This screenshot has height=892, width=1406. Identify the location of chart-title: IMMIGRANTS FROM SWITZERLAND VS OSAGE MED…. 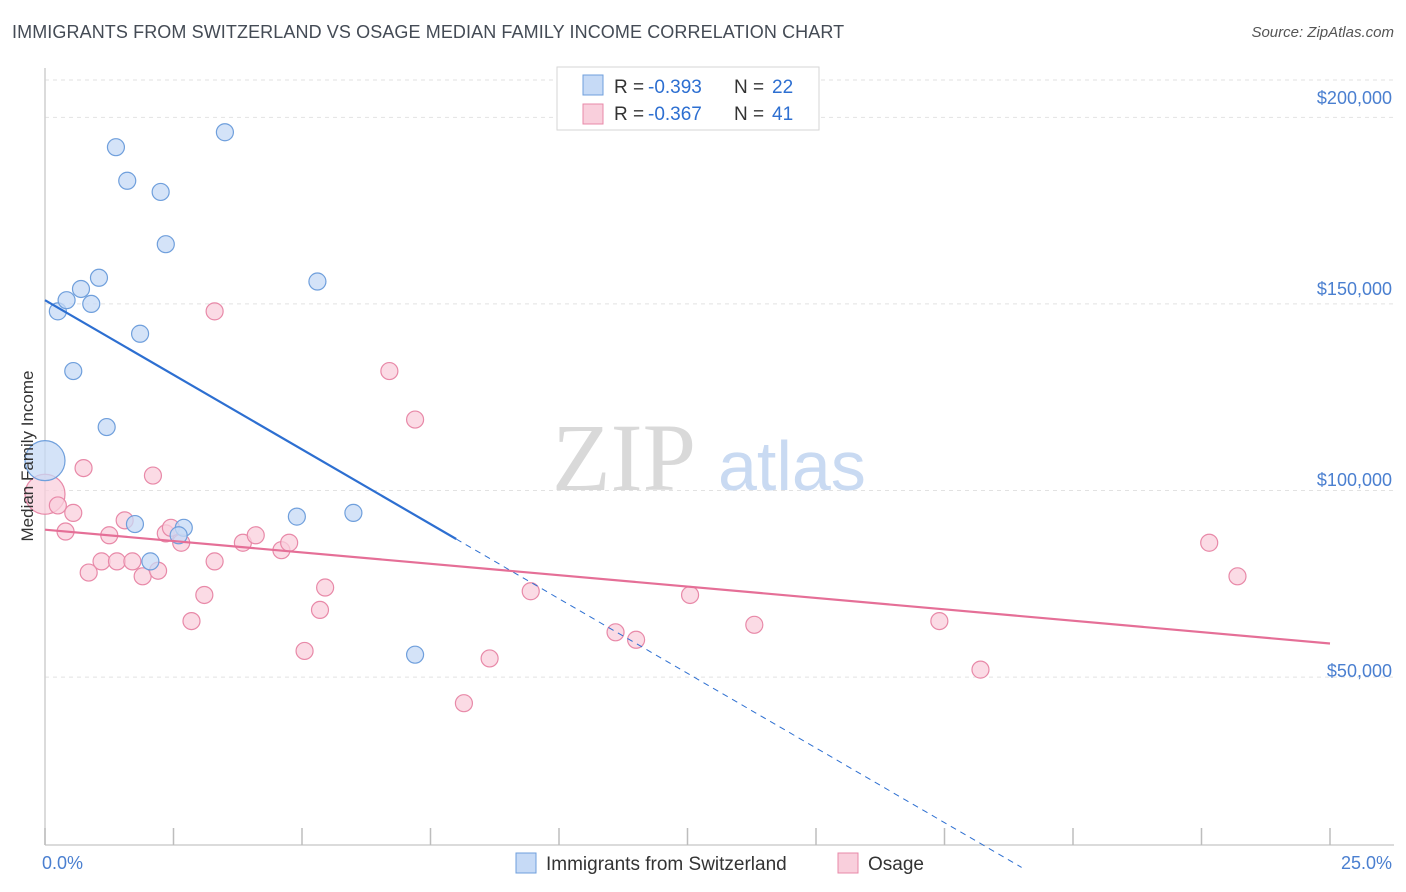
(428, 32).